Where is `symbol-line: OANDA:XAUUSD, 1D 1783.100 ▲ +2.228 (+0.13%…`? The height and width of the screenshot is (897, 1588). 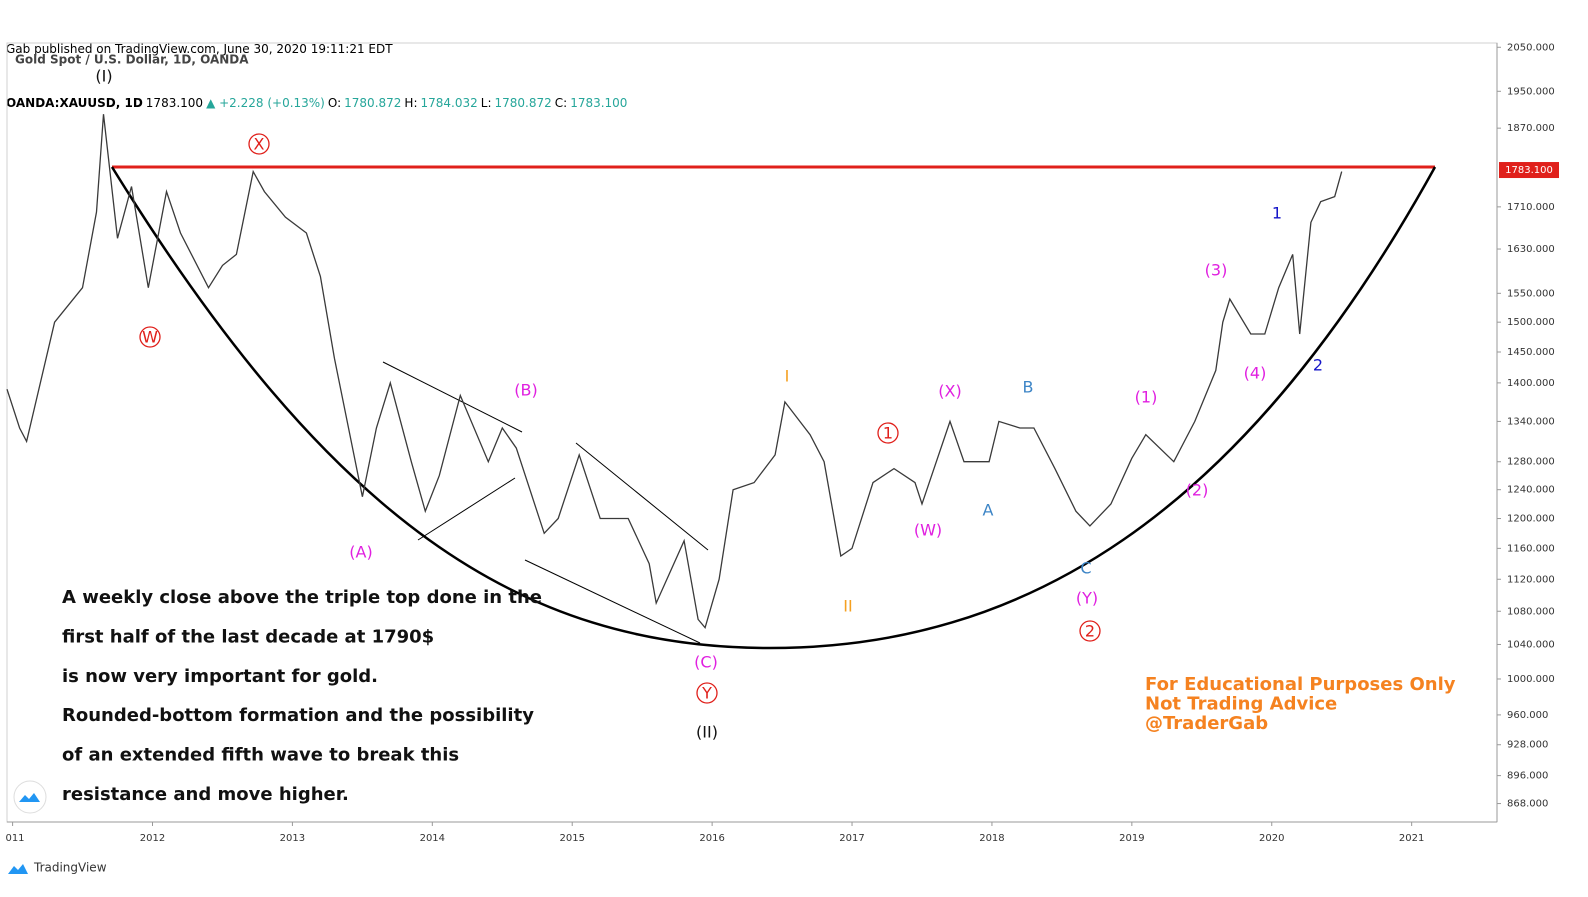 symbol-line: OANDA:XAUUSD, 1D 1783.100 ▲ +2.228 (+0.13%… is located at coordinates (318, 103).